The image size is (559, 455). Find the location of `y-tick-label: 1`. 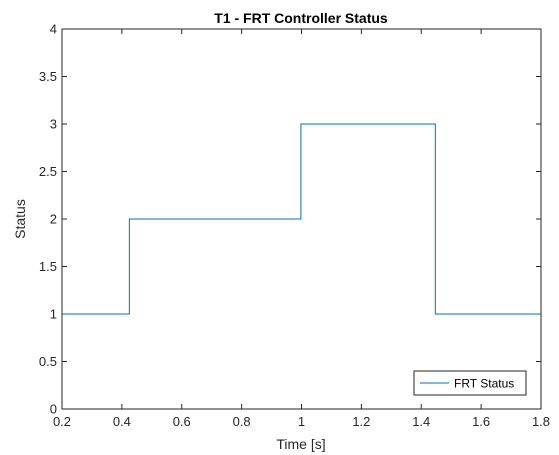

y-tick-label: 1 is located at coordinates (53, 314).